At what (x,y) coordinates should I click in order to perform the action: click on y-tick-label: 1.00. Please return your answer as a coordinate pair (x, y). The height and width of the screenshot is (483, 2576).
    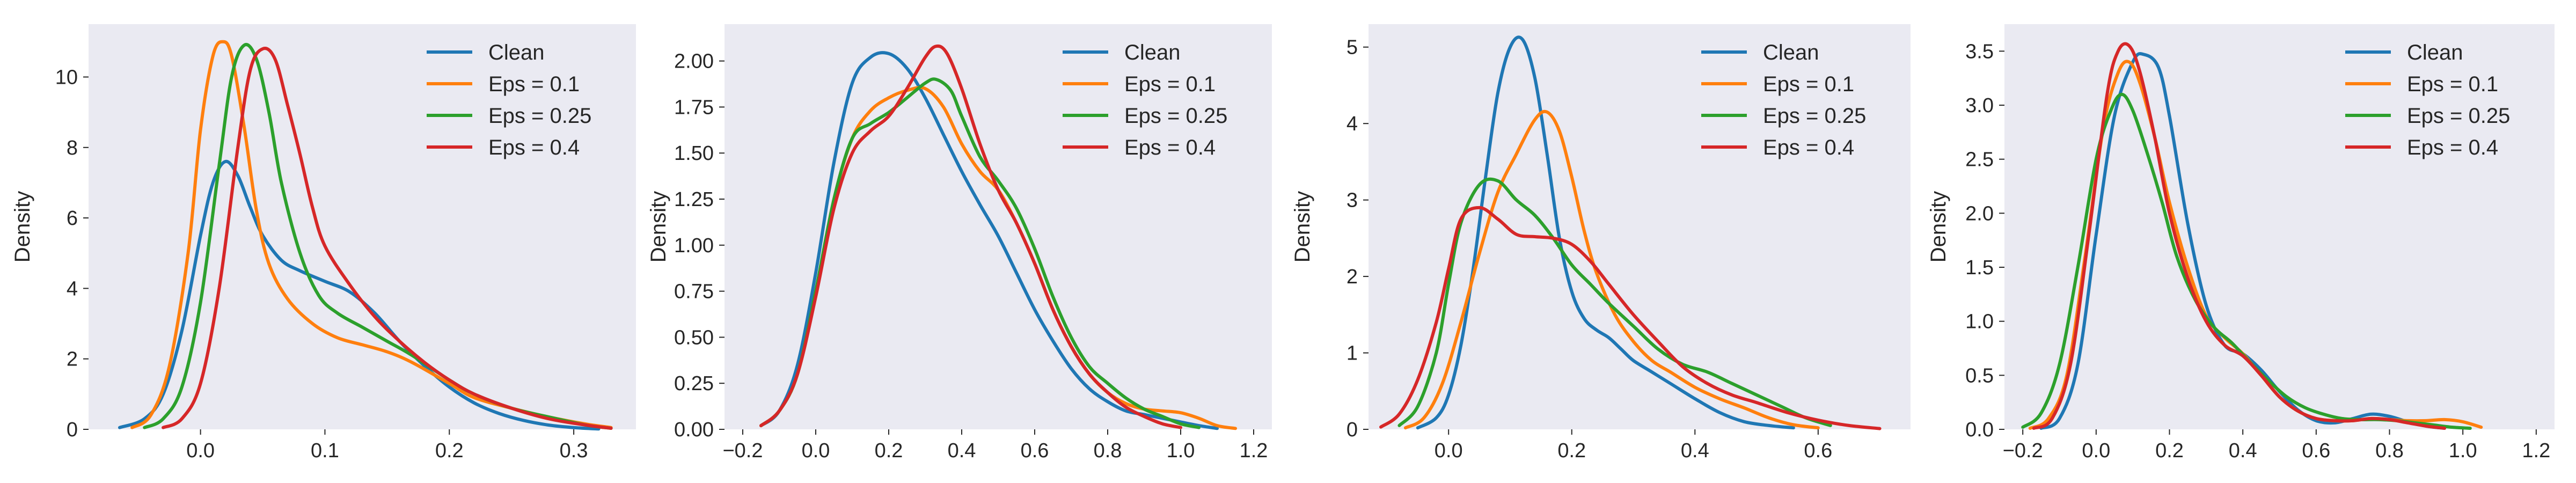
    Looking at the image, I should click on (694, 246).